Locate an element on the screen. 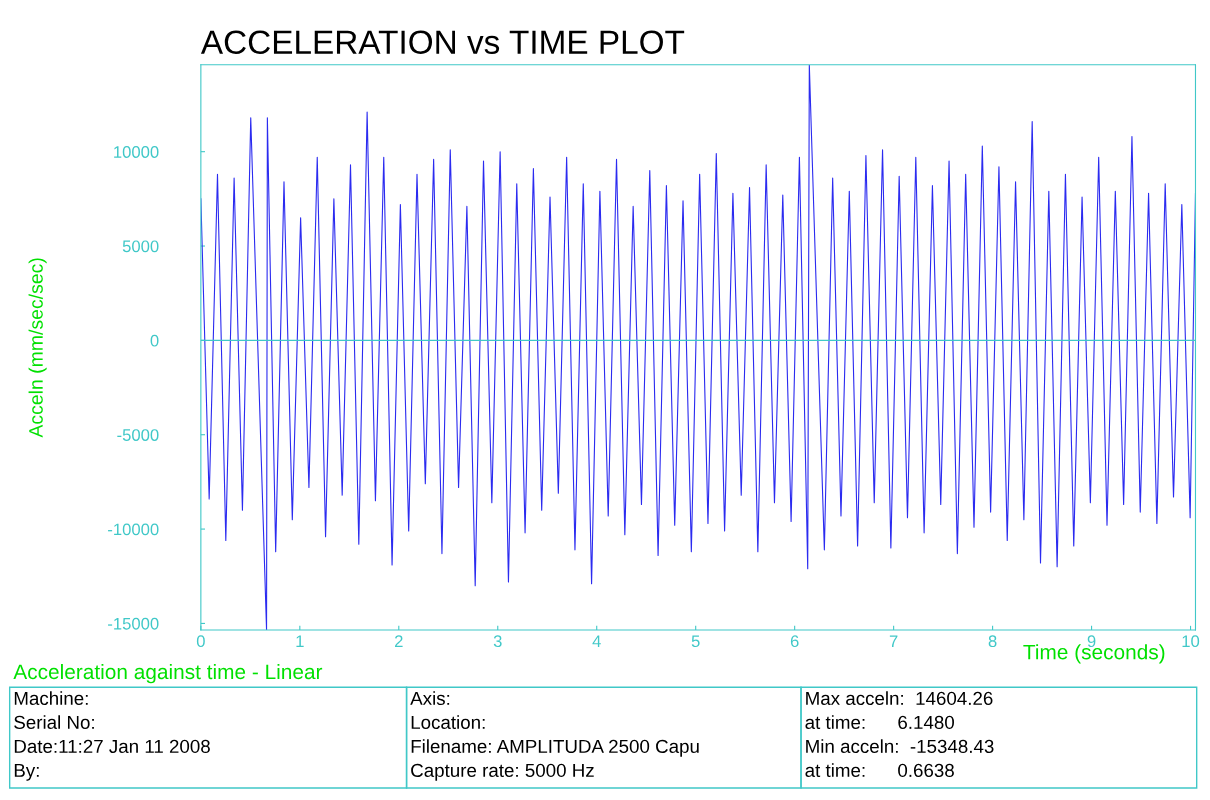 Image resolution: width=1210 pixels, height=800 pixels. text: Date:11:27 Jan 11 2008 is located at coordinates (112, 746).